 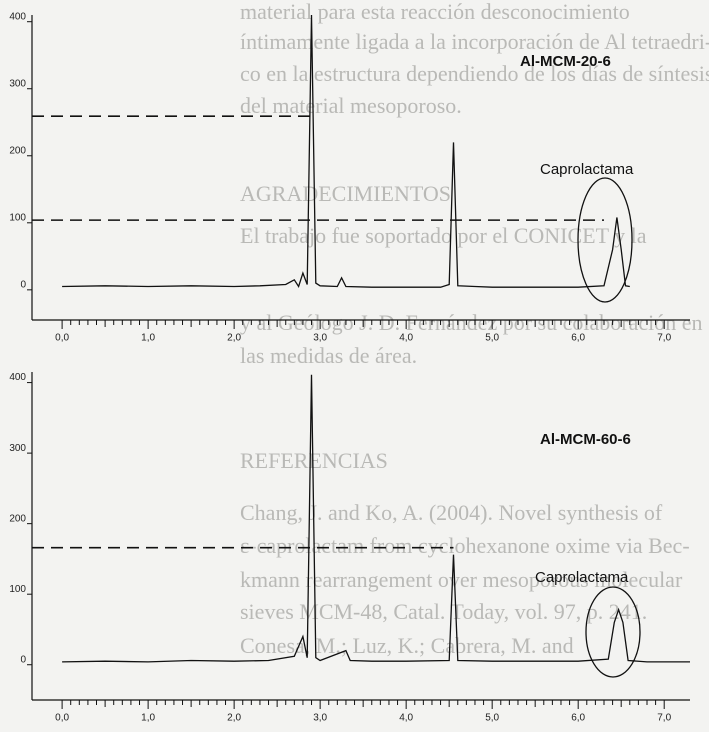 What do you see at coordinates (351, 105) in the screenshot?
I see `background-text: del material mesoporoso.` at bounding box center [351, 105].